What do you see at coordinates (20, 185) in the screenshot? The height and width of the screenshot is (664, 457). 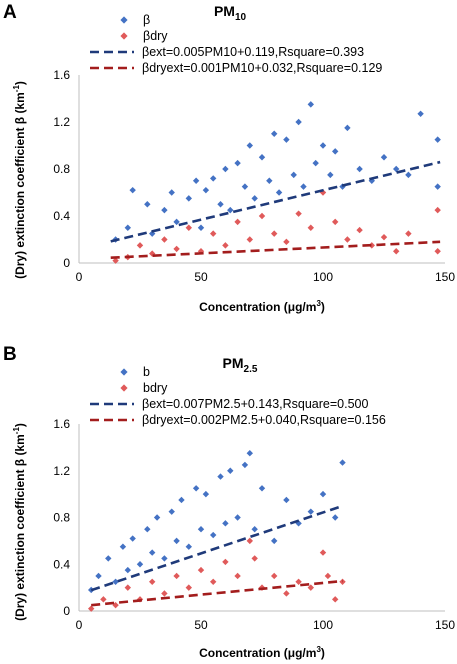 I see `ylabel-main: (Dry) extinction coefficient β (km` at bounding box center [20, 185].